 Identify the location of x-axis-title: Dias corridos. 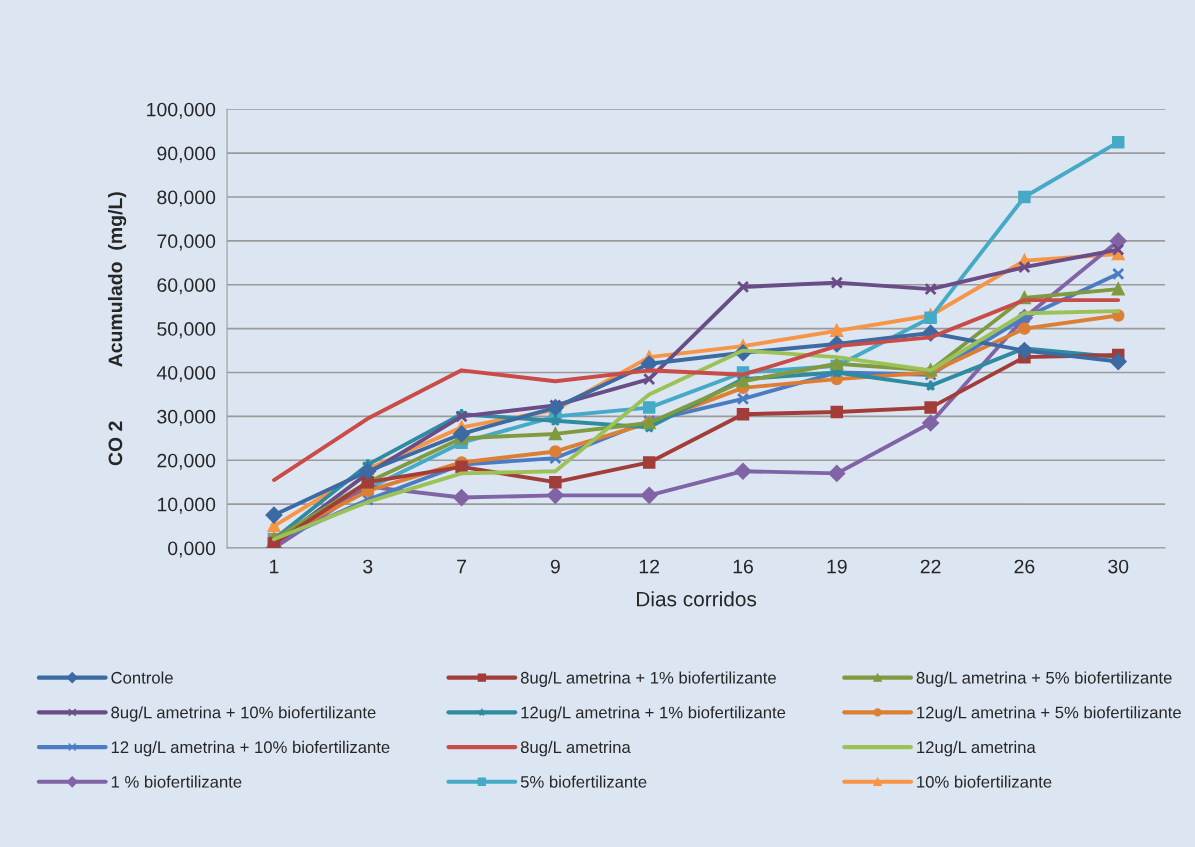
(697, 599).